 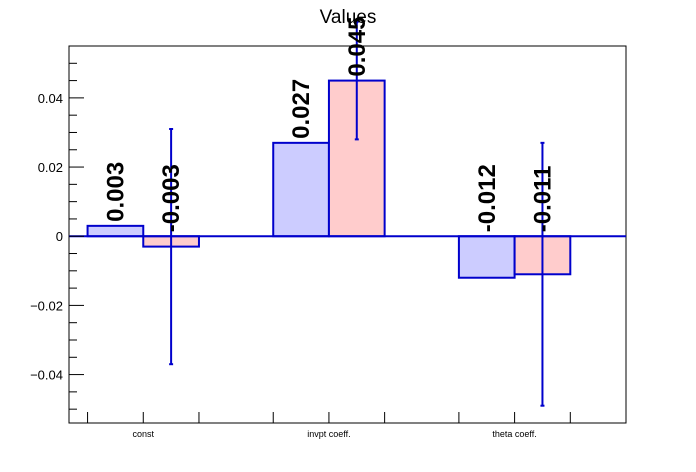 What do you see at coordinates (514, 434) in the screenshot?
I see `x-category-label: theta coeff.` at bounding box center [514, 434].